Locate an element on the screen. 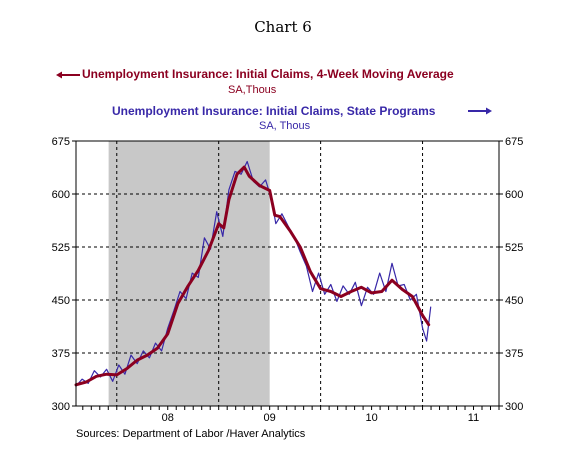 This screenshot has width=566, height=454. y-tick-right-525: 525 is located at coordinates (511, 248).